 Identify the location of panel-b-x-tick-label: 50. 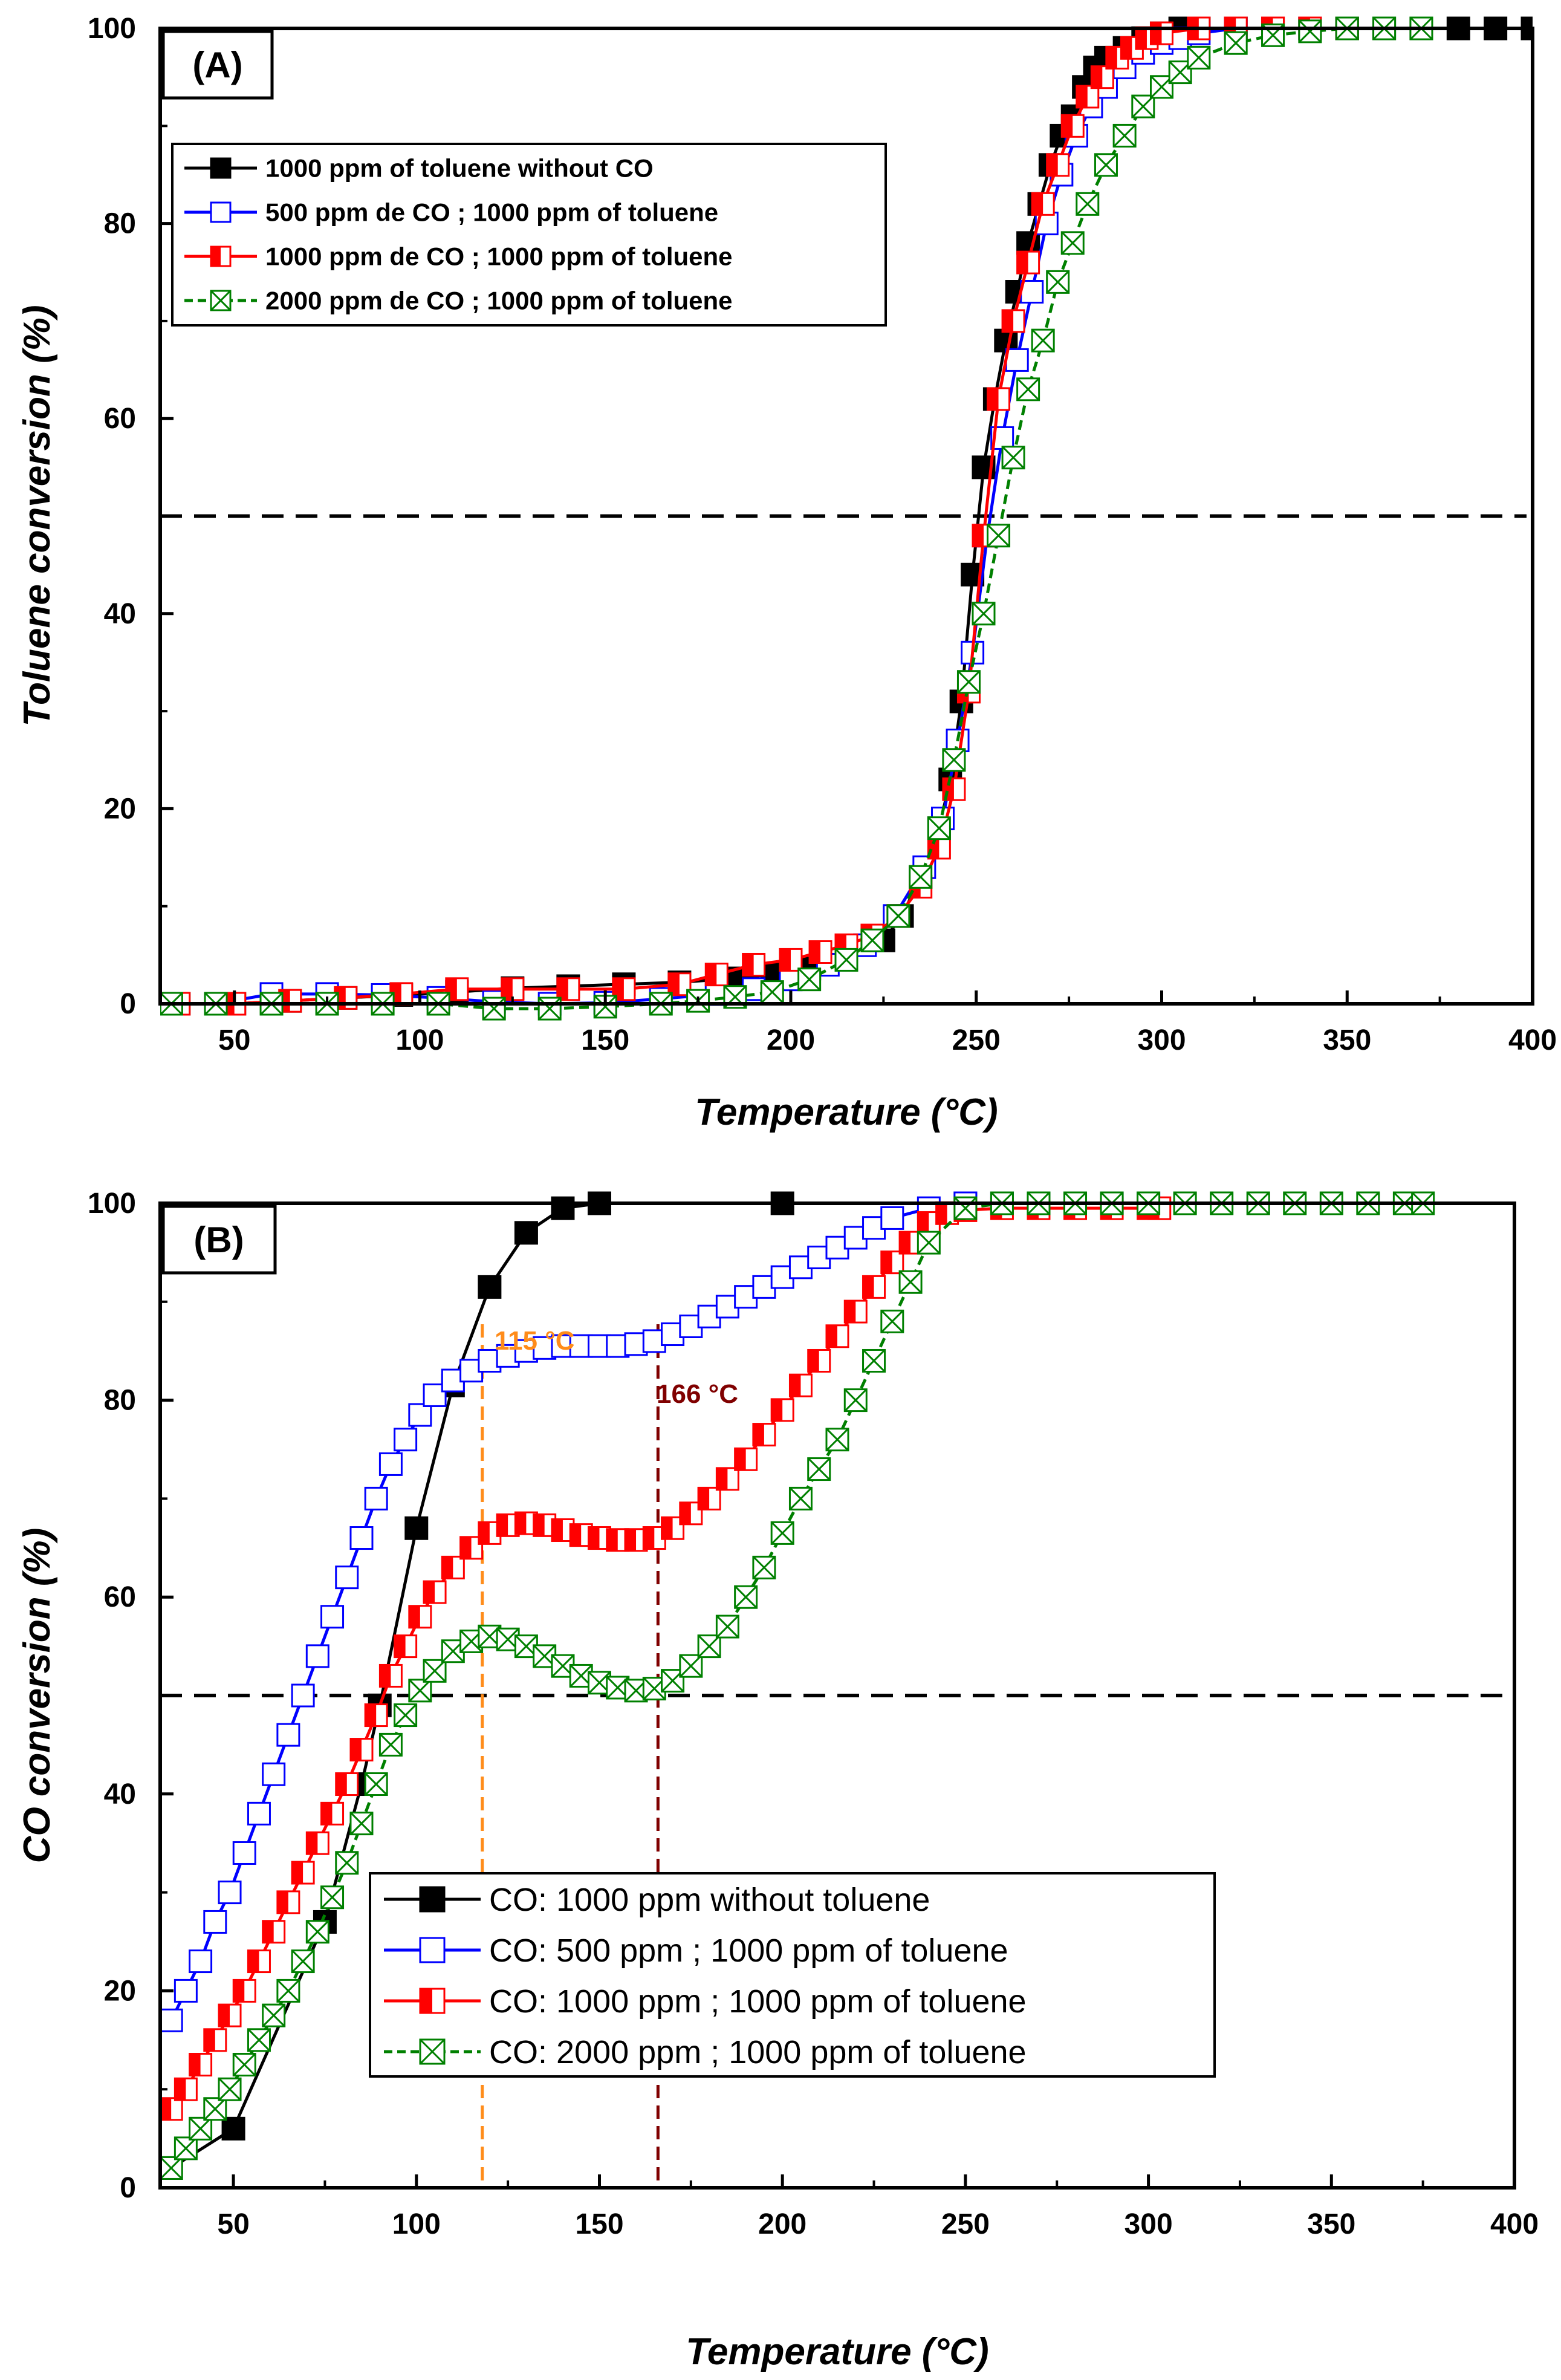
(233, 2224).